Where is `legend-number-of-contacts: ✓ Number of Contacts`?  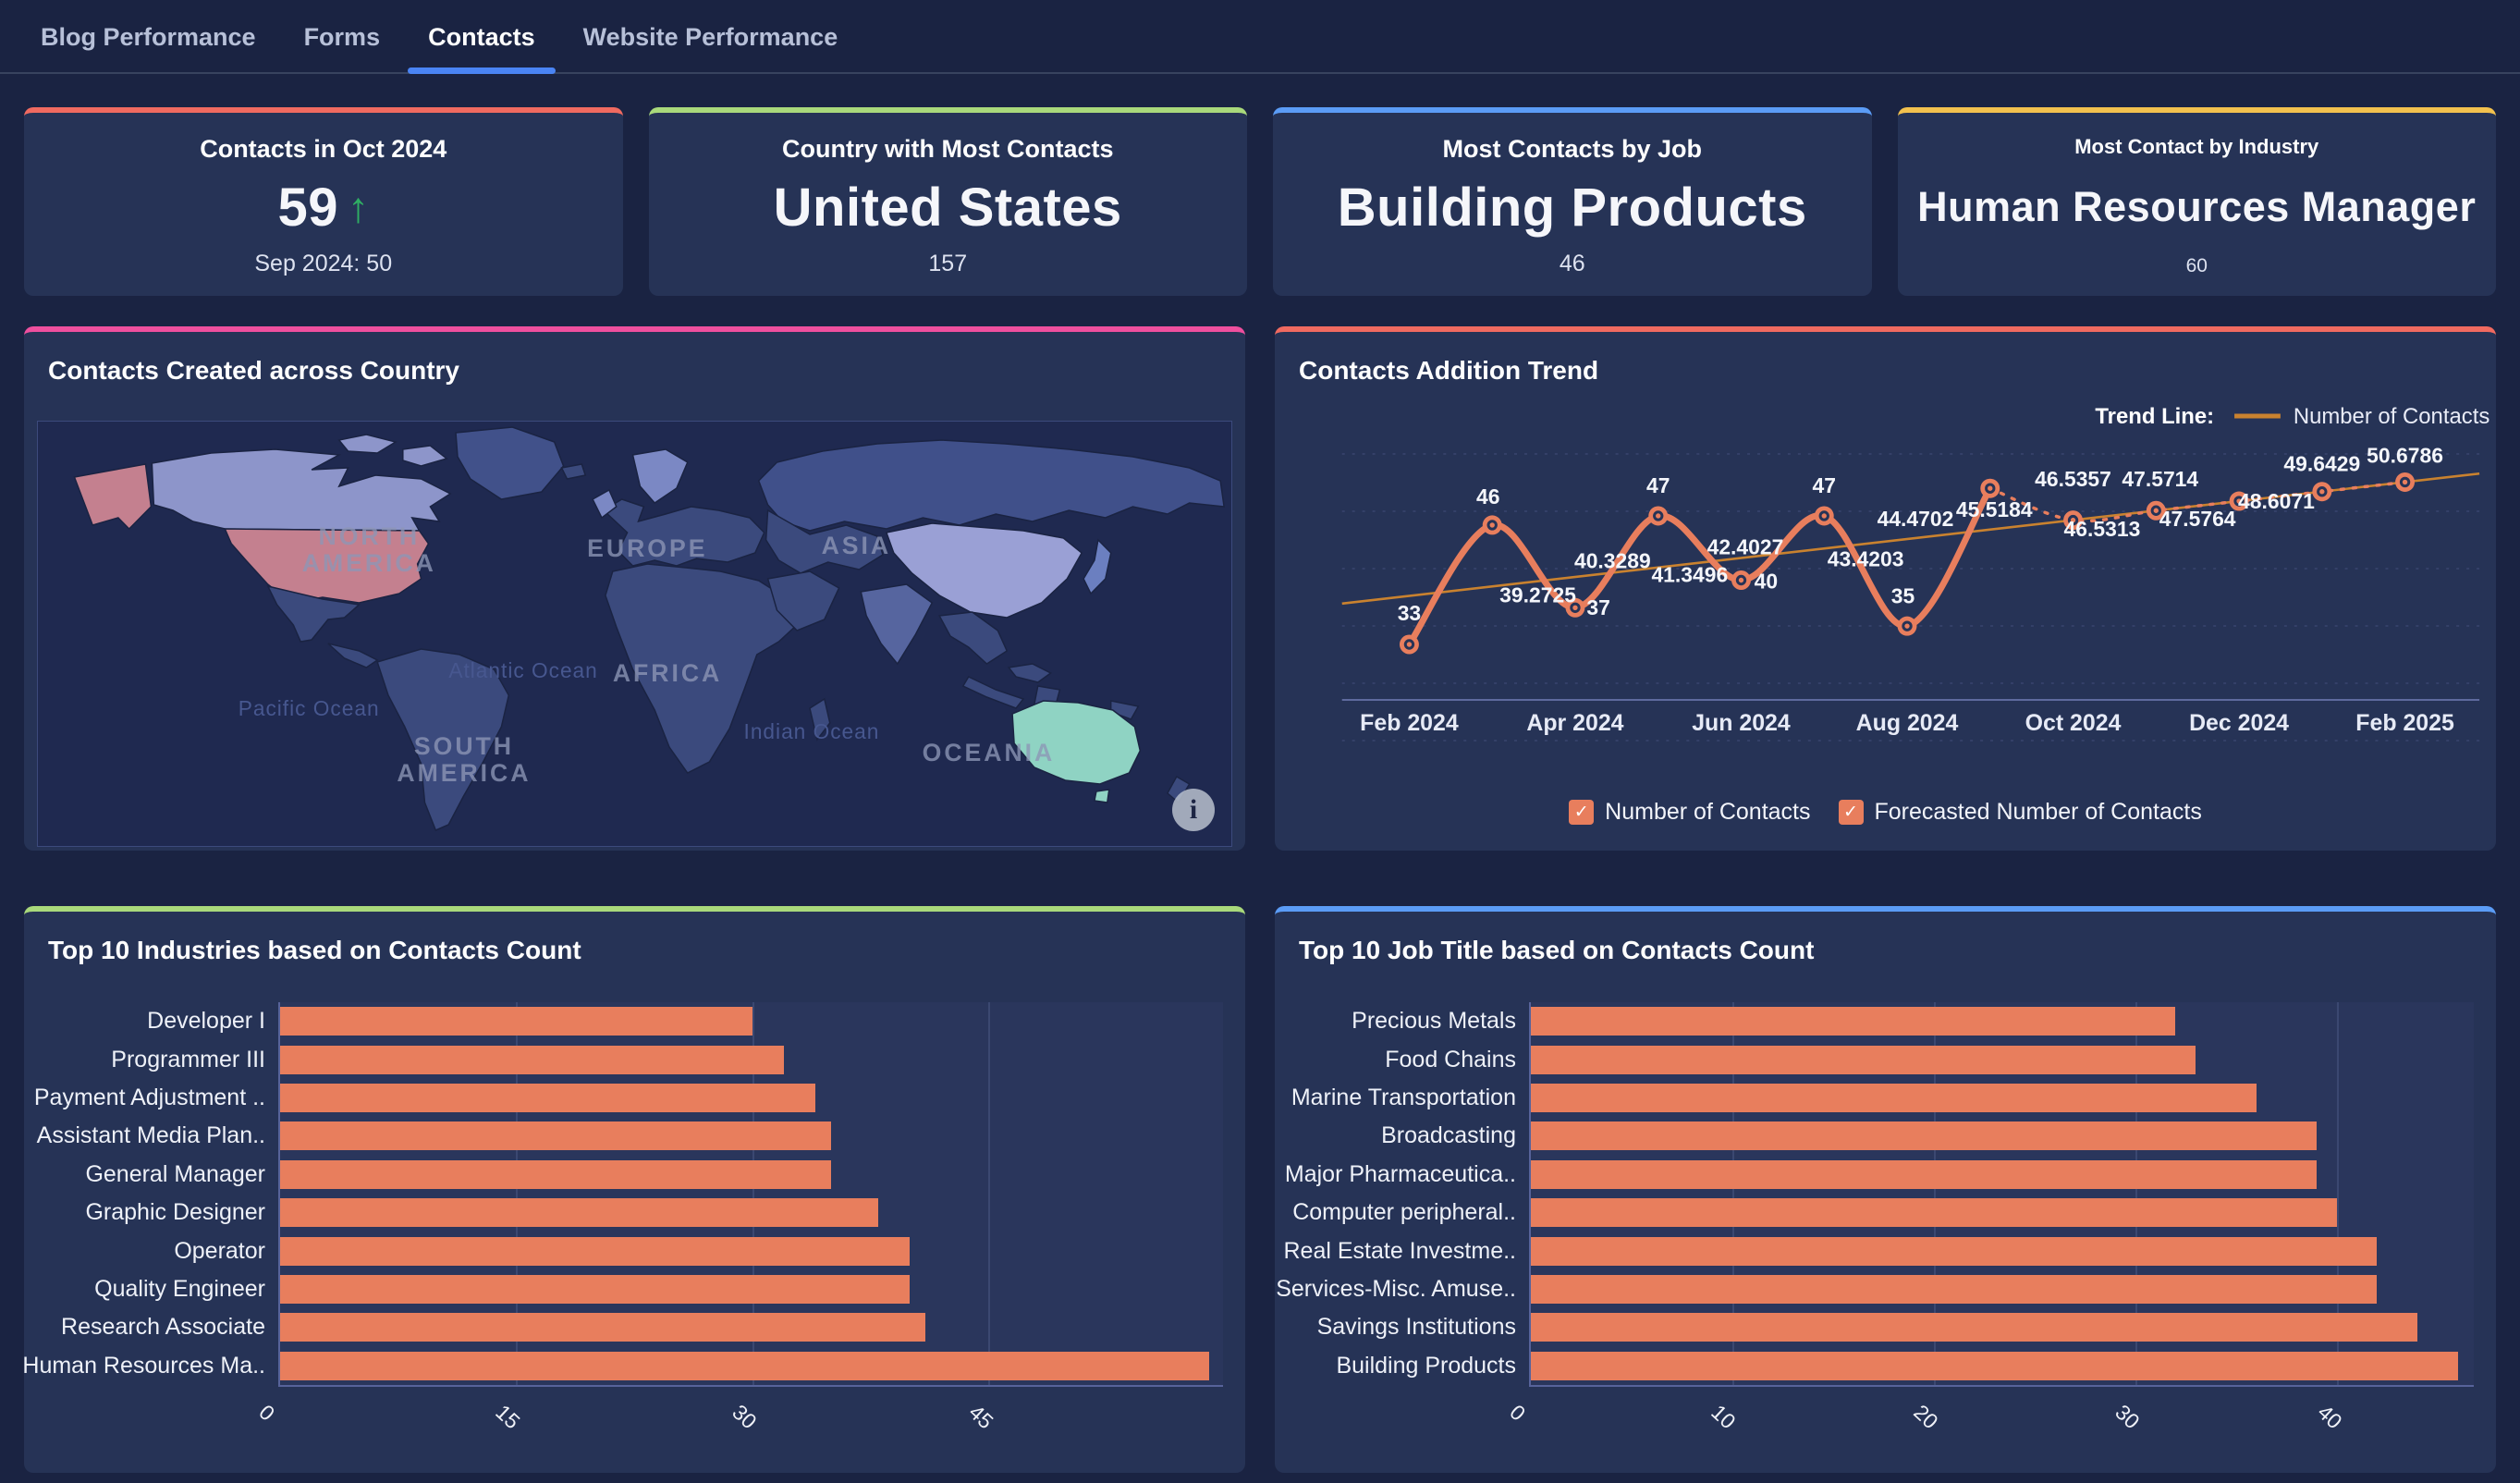 legend-number-of-contacts: ✓ Number of Contacts is located at coordinates (1690, 812).